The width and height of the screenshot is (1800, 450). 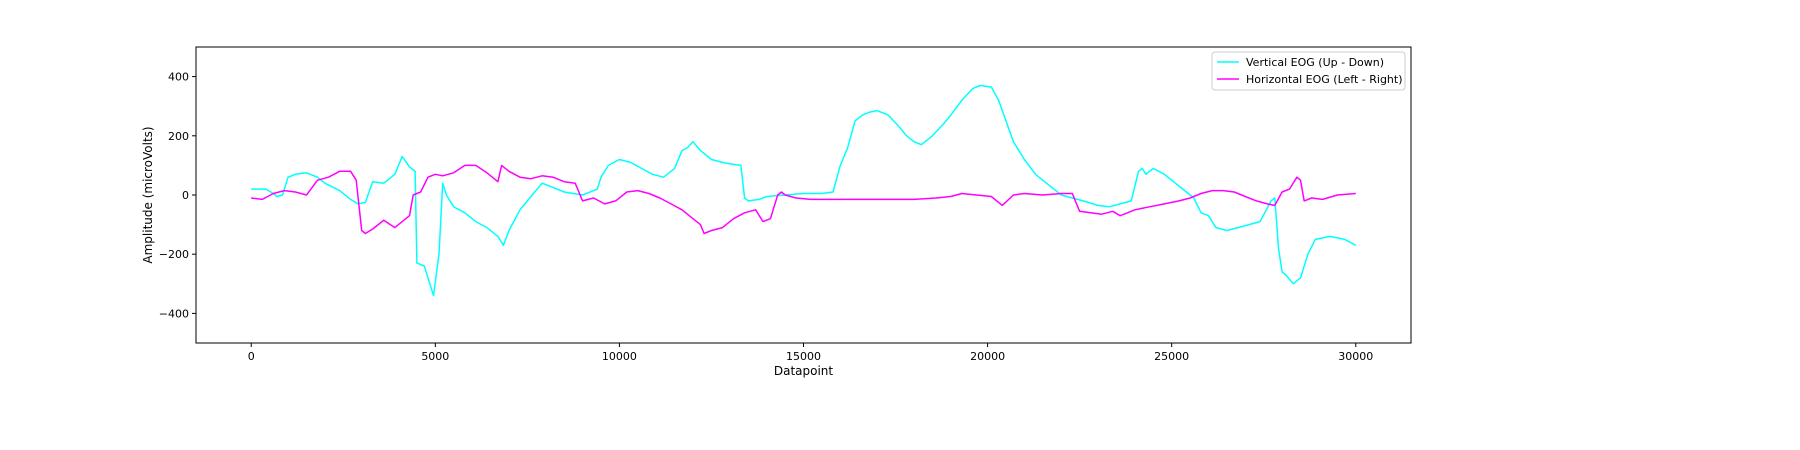 What do you see at coordinates (174, 254) in the screenshot?
I see `y-tick-label: −200` at bounding box center [174, 254].